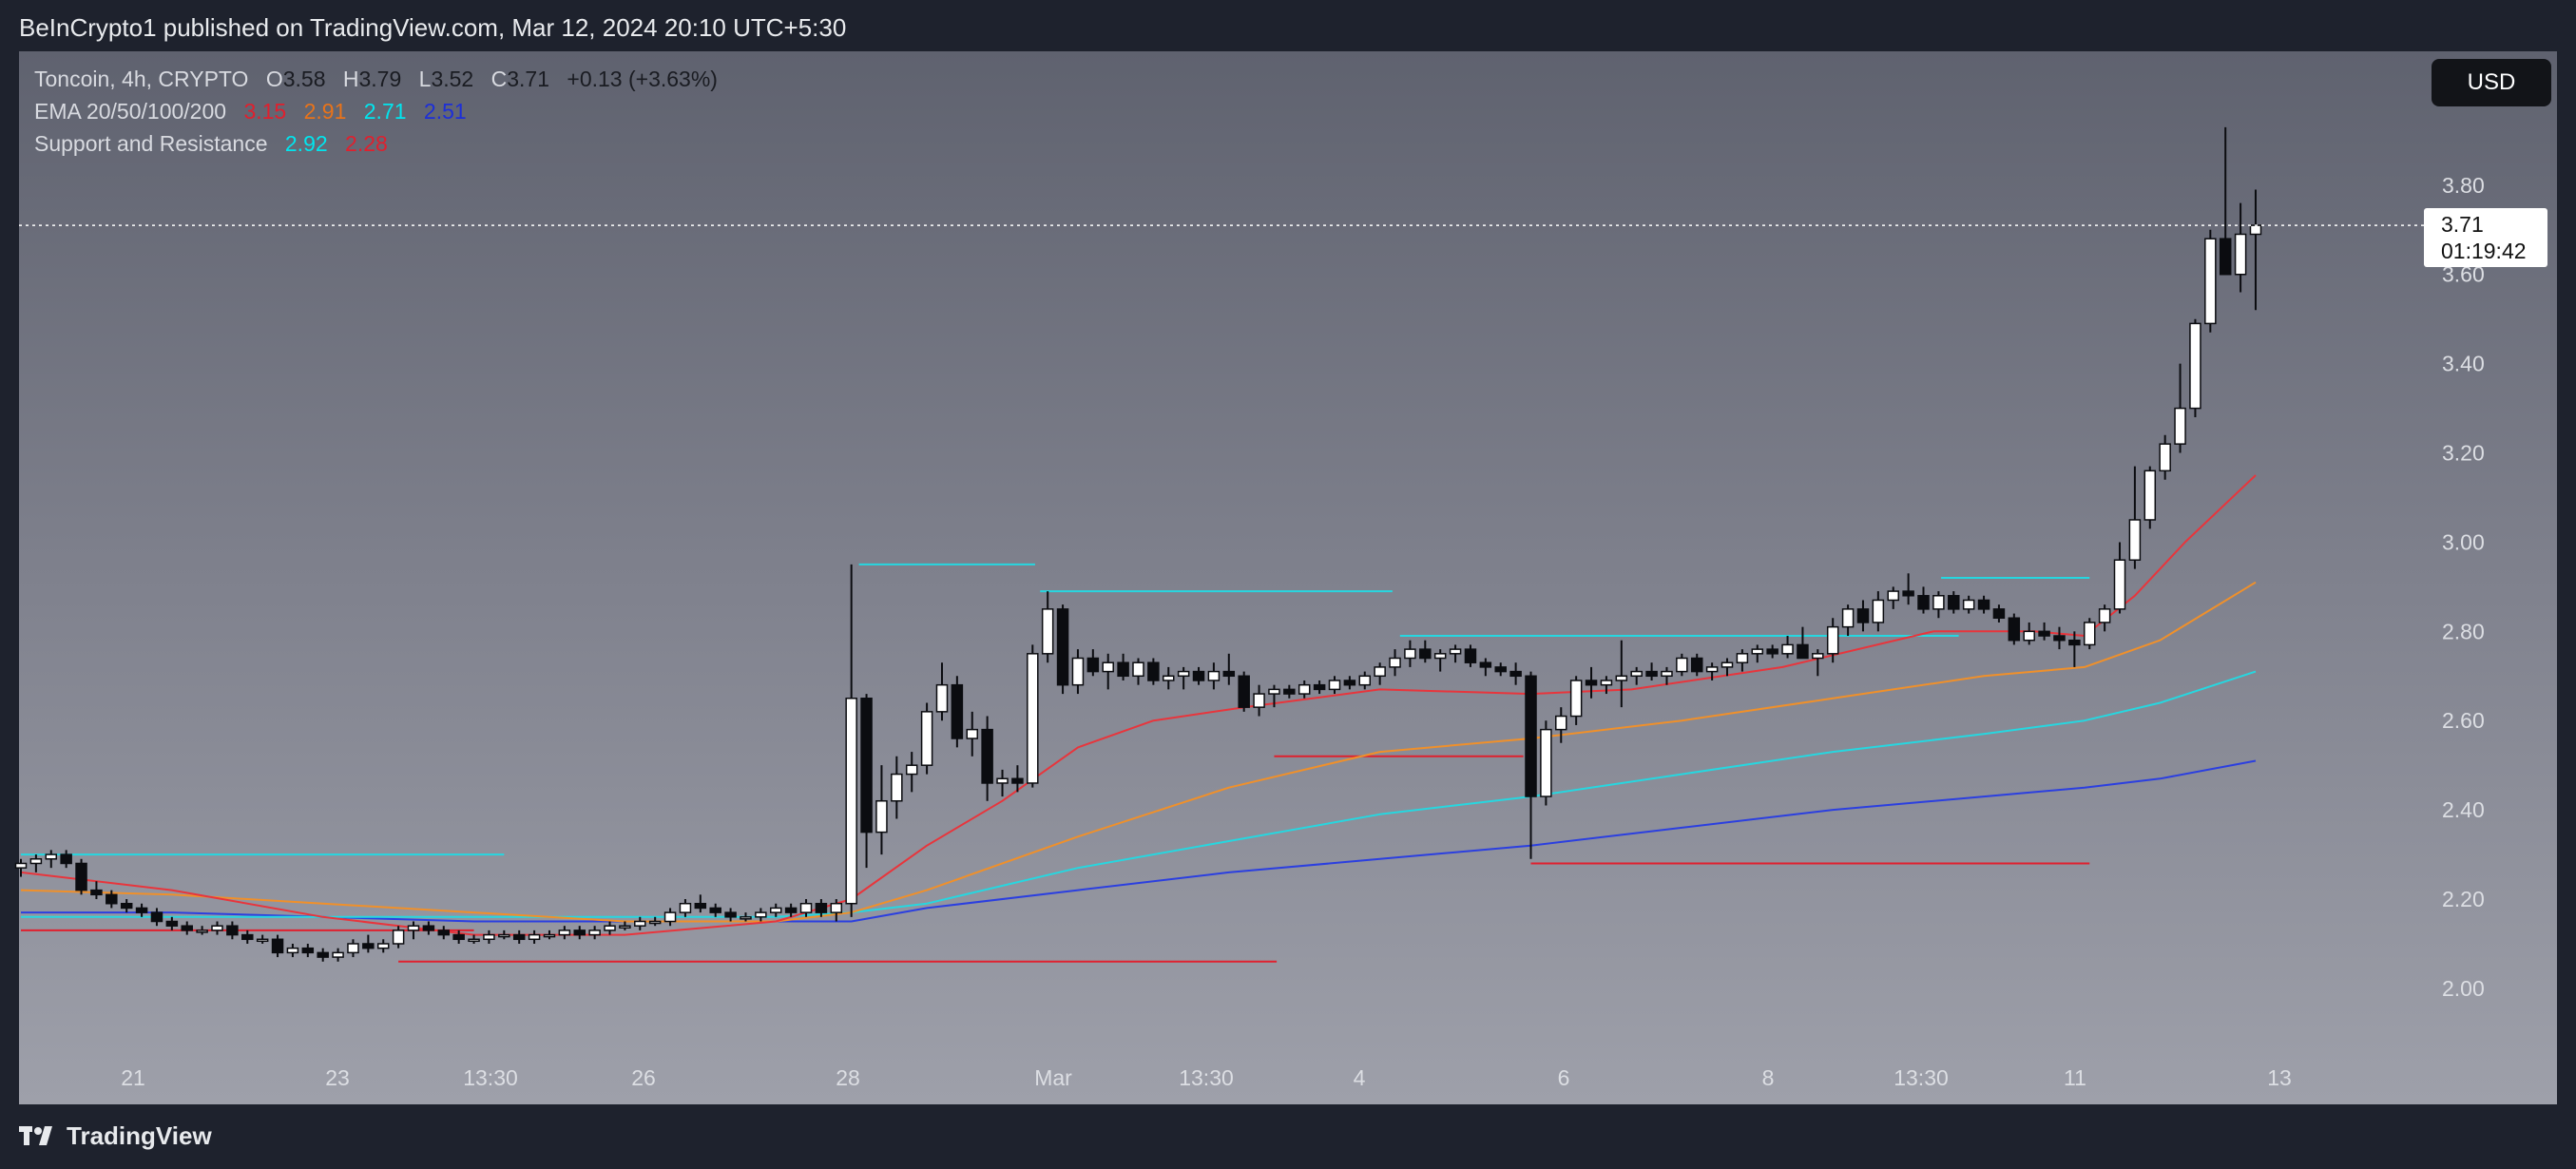 Image resolution: width=2576 pixels, height=1169 pixels. What do you see at coordinates (338, 1077) in the screenshot?
I see `x-tick-label: 23` at bounding box center [338, 1077].